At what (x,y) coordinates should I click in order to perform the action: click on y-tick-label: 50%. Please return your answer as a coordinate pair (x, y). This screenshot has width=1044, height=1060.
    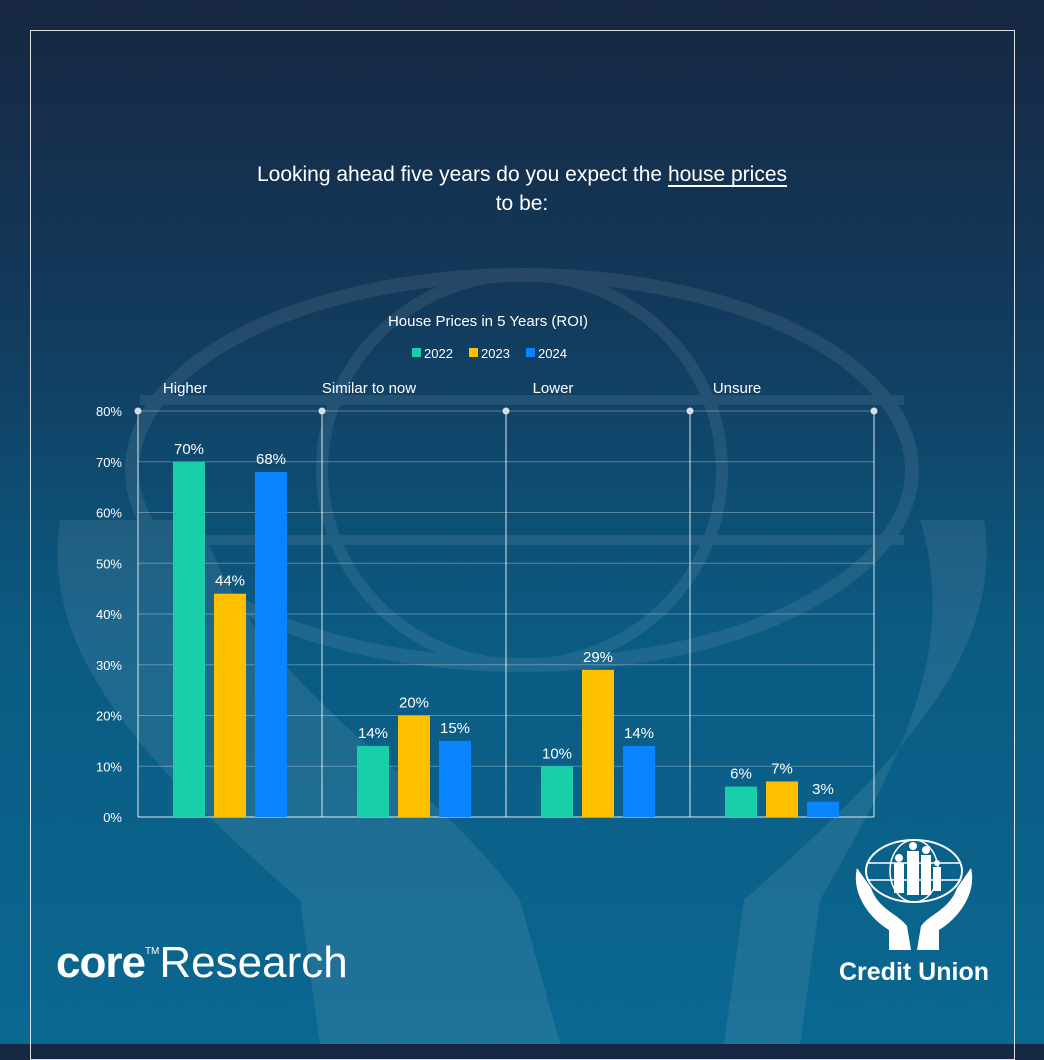
    Looking at the image, I should click on (109, 563).